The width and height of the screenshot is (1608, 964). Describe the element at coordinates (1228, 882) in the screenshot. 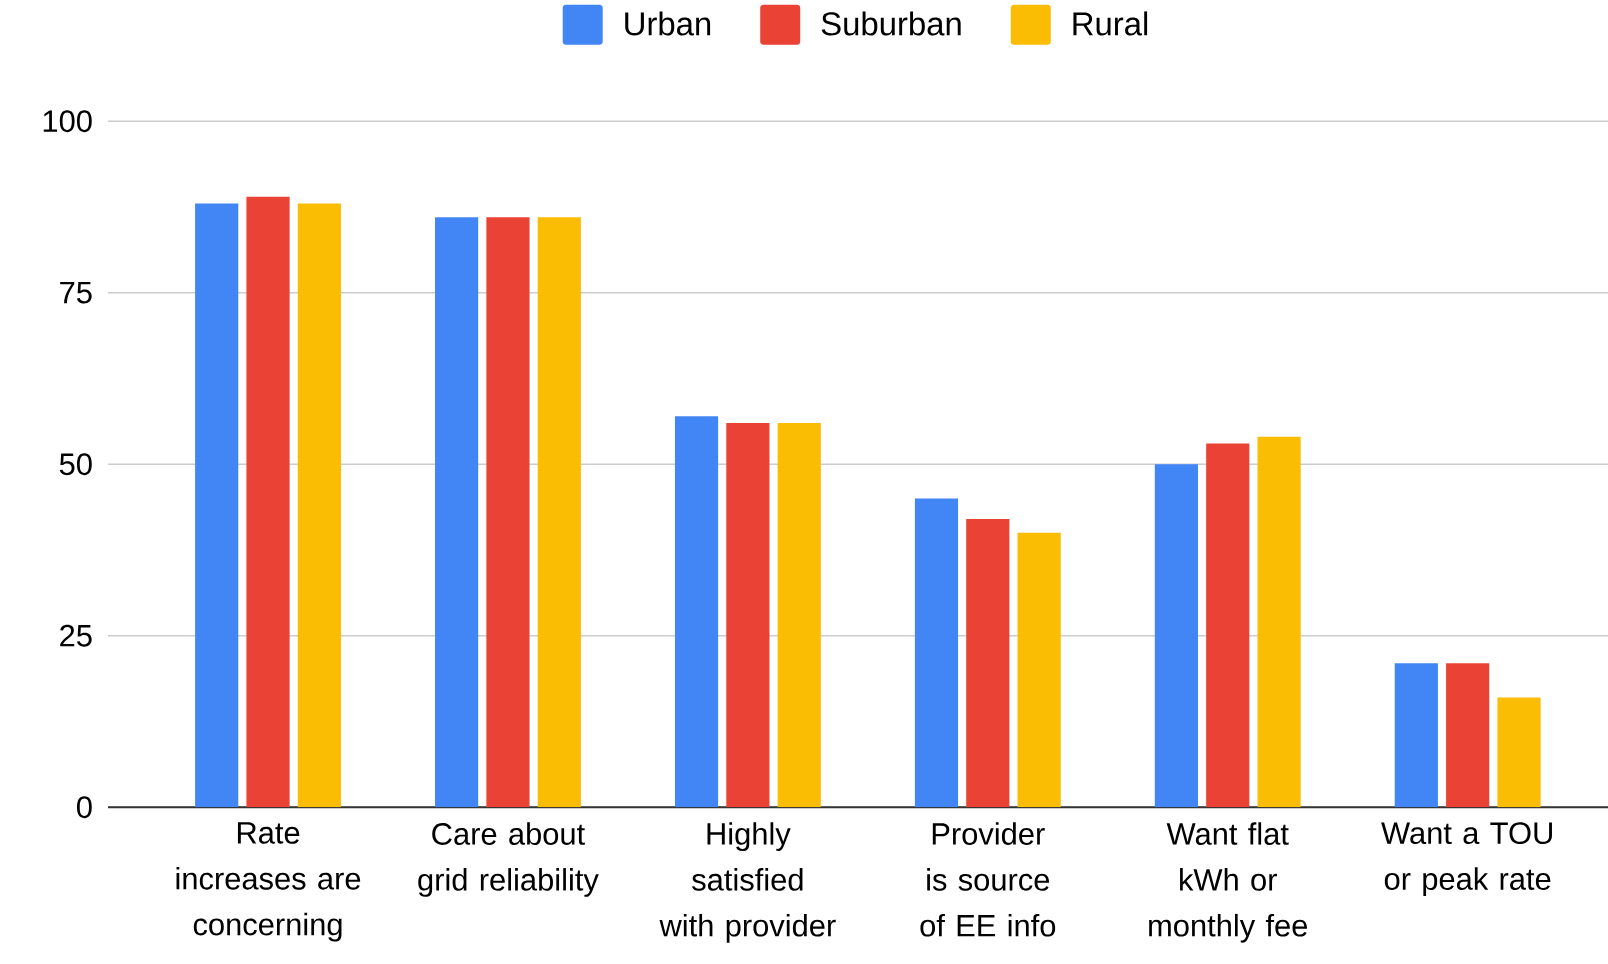

I see `x-tick-label: Want flat kWh or monthly fee` at that location.